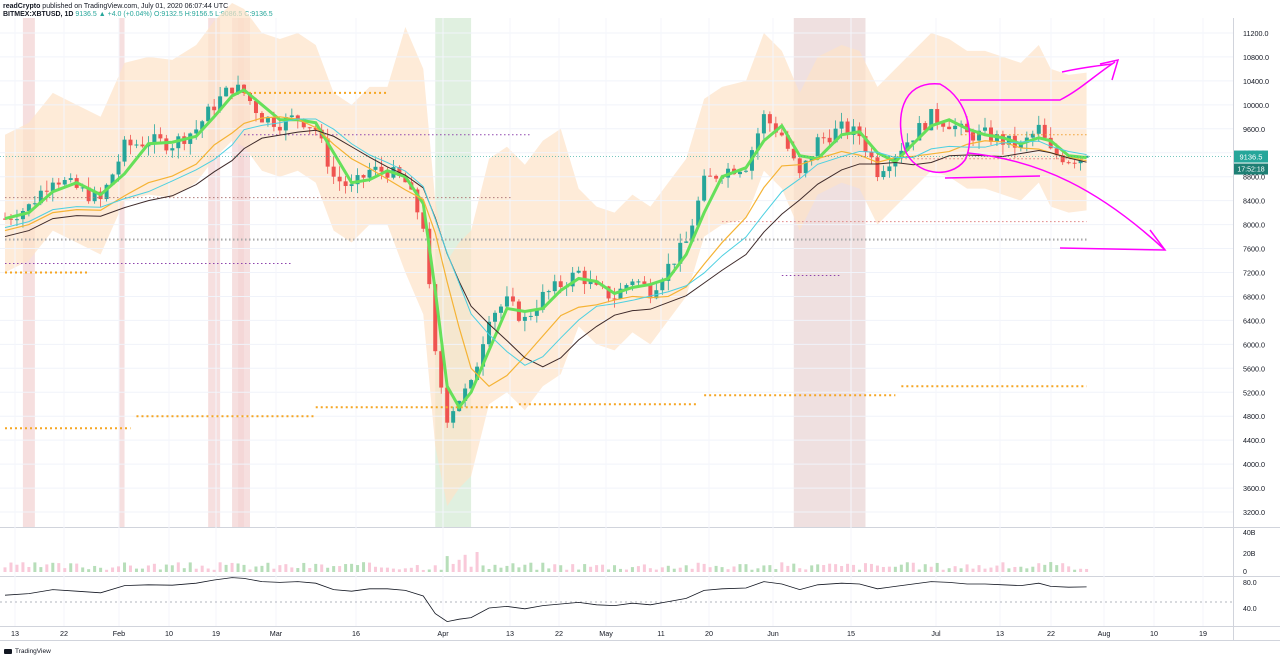 This screenshot has height=661, width=1280. I want to click on high-value: H:9156.5, so click(199, 14).